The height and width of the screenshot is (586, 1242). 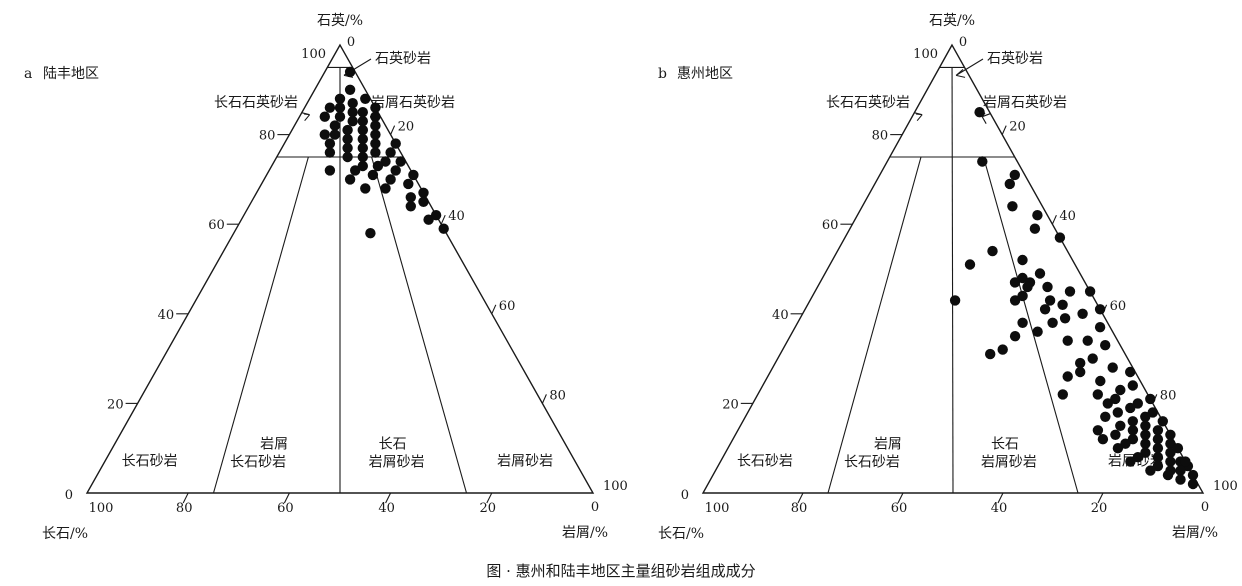 What do you see at coordinates (403, 58) in the screenshot?
I see `field-label-quartz-sandstone: 石英砂岩` at bounding box center [403, 58].